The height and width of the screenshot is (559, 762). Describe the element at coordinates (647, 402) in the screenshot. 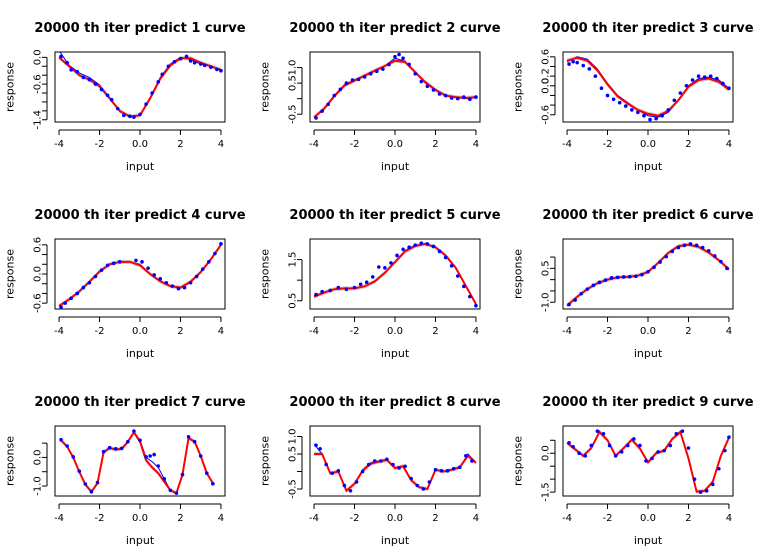

I see `panel-title: 20000 th iter predict 9 curve` at that location.